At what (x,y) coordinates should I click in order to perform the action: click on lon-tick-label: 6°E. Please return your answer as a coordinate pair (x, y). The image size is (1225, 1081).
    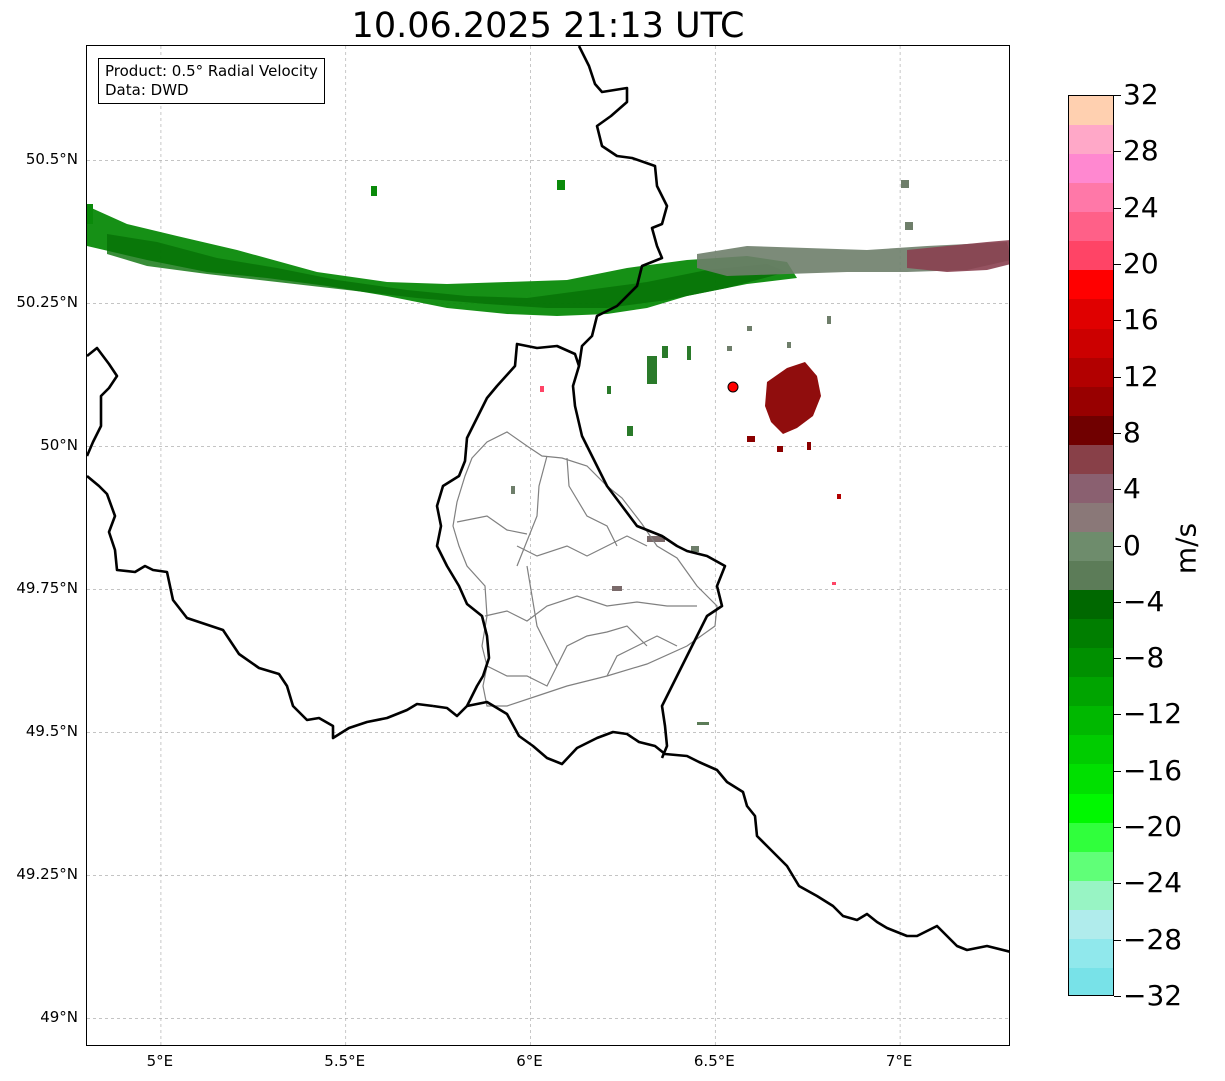
    Looking at the image, I should click on (529, 1061).